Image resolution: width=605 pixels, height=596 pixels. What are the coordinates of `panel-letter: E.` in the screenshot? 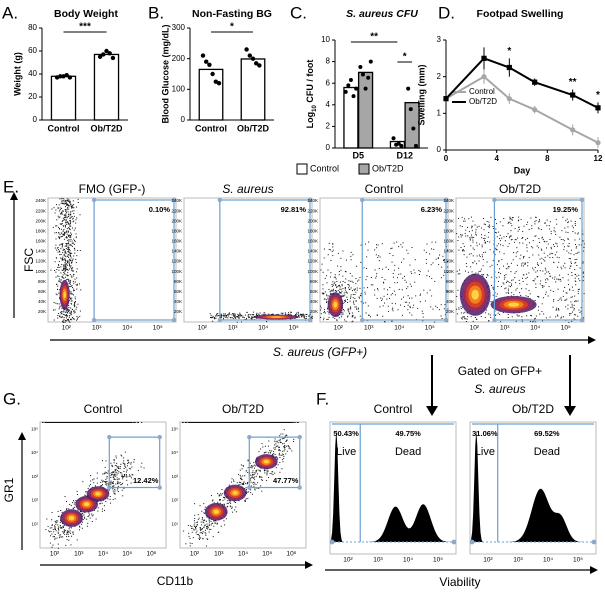 It's located at (11, 186).